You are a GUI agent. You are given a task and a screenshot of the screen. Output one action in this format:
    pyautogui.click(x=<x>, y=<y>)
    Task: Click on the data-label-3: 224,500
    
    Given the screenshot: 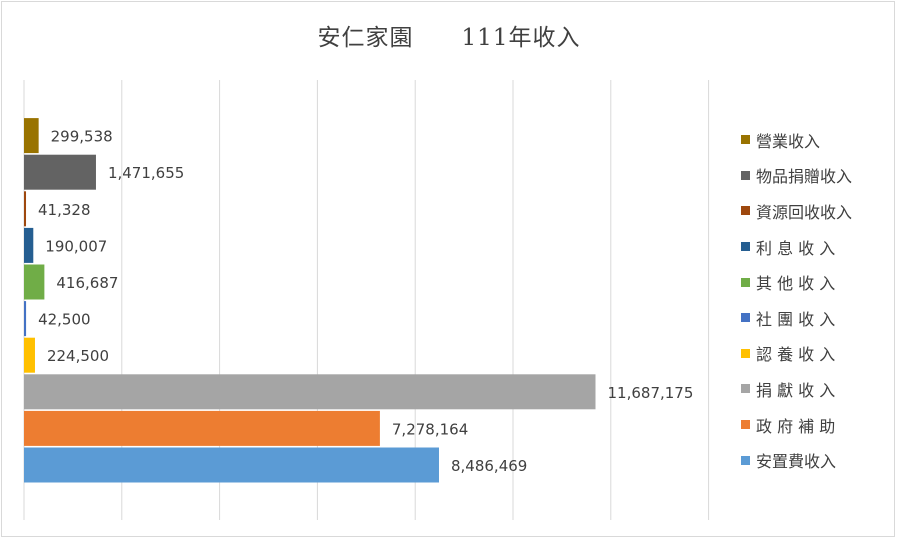 What is the action you would take?
    pyautogui.click(x=78, y=356)
    